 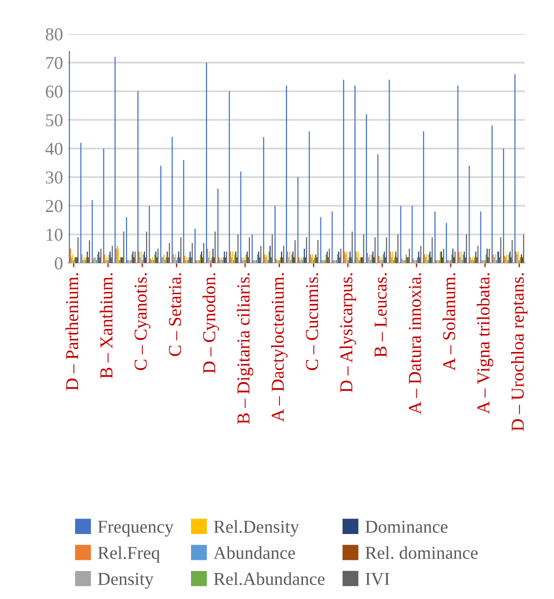 What do you see at coordinates (269, 579) in the screenshot?
I see `legend-label: Rel.Abundance` at bounding box center [269, 579].